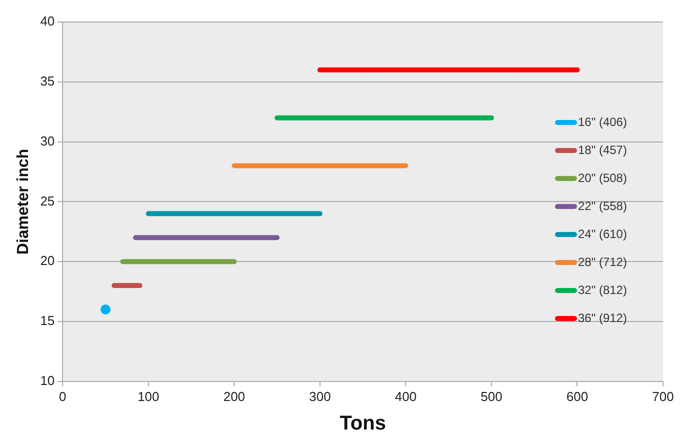 The image size is (685, 444). I want to click on y-axis-title: Diameter inch, so click(23, 201).